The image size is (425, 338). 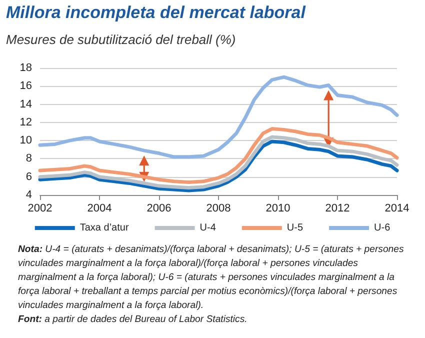 I want to click on x-tick-label: 2012, so click(x=337, y=208).